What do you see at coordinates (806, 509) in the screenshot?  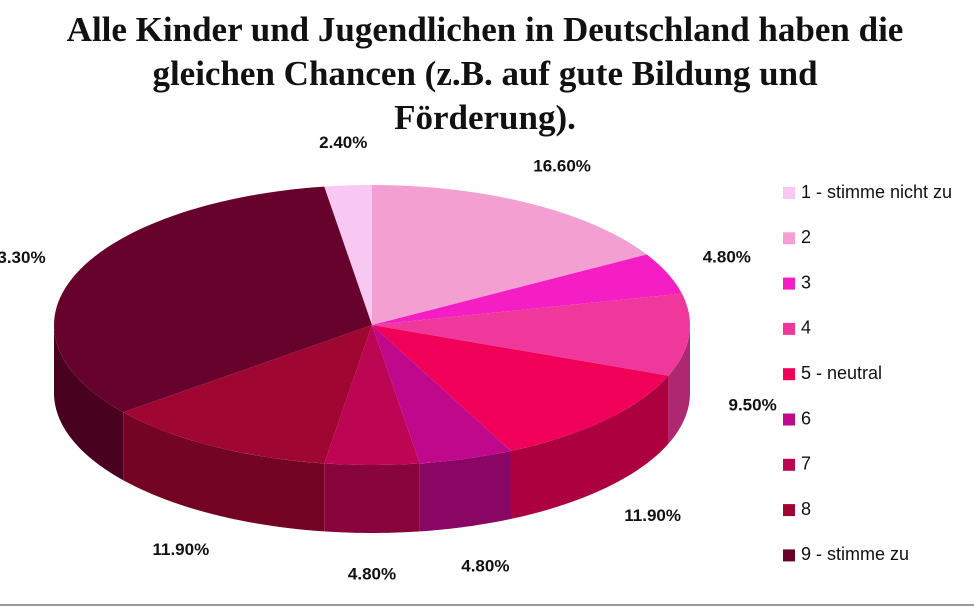 I see `legend-label: 8` at bounding box center [806, 509].